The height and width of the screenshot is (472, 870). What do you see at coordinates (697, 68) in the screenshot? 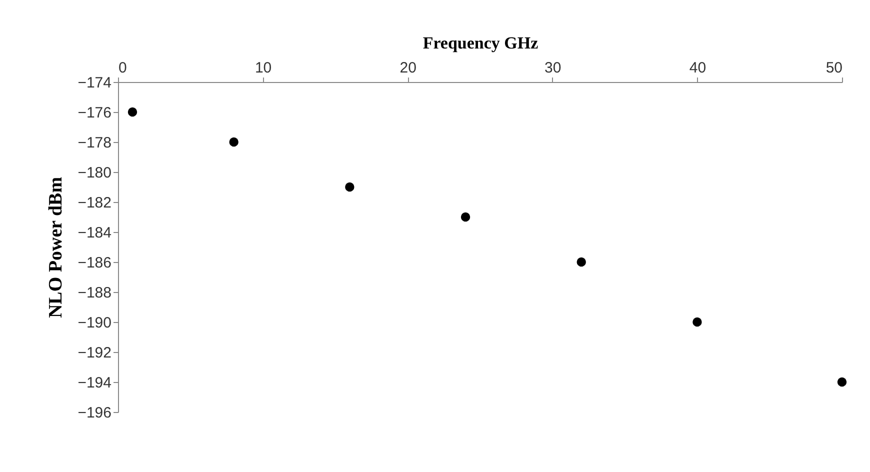
I see `x-tick-label: 40` at bounding box center [697, 68].